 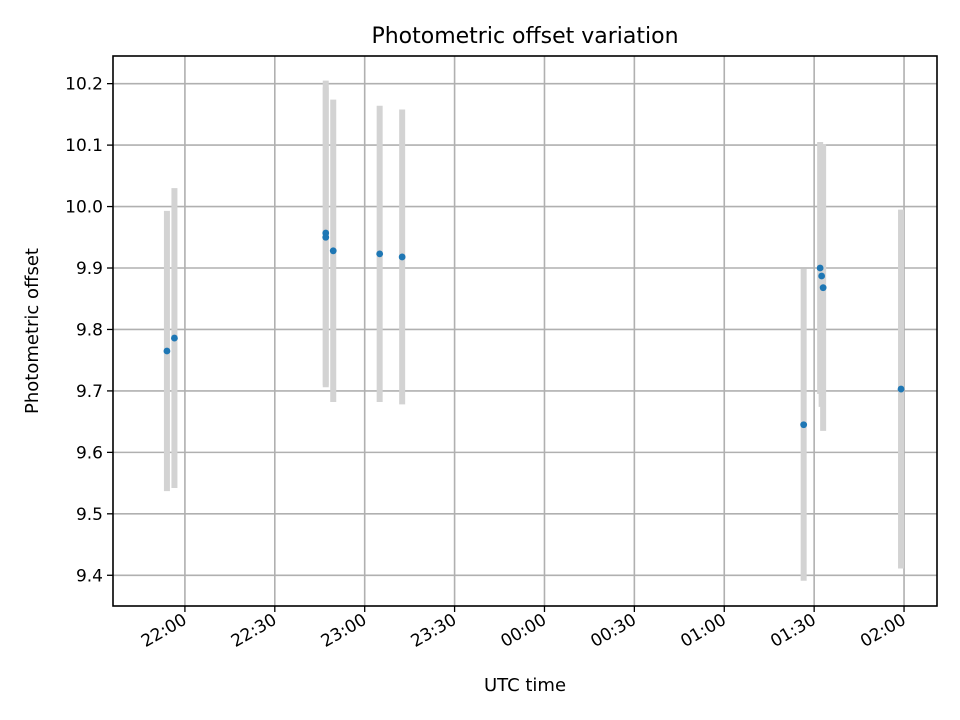 What do you see at coordinates (703, 631) in the screenshot?
I see `x-tick-label: 01:00` at bounding box center [703, 631].